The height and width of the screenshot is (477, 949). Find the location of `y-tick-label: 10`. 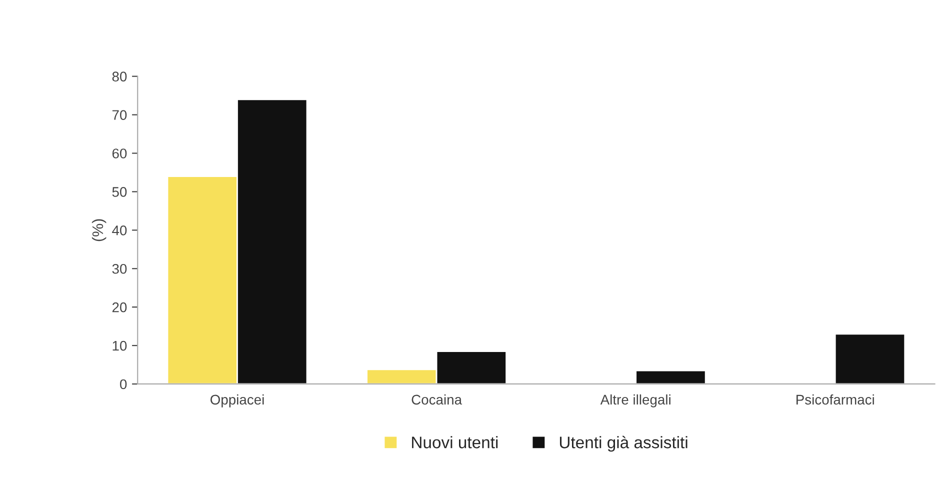

y-tick-label: 10 is located at coordinates (119, 345).